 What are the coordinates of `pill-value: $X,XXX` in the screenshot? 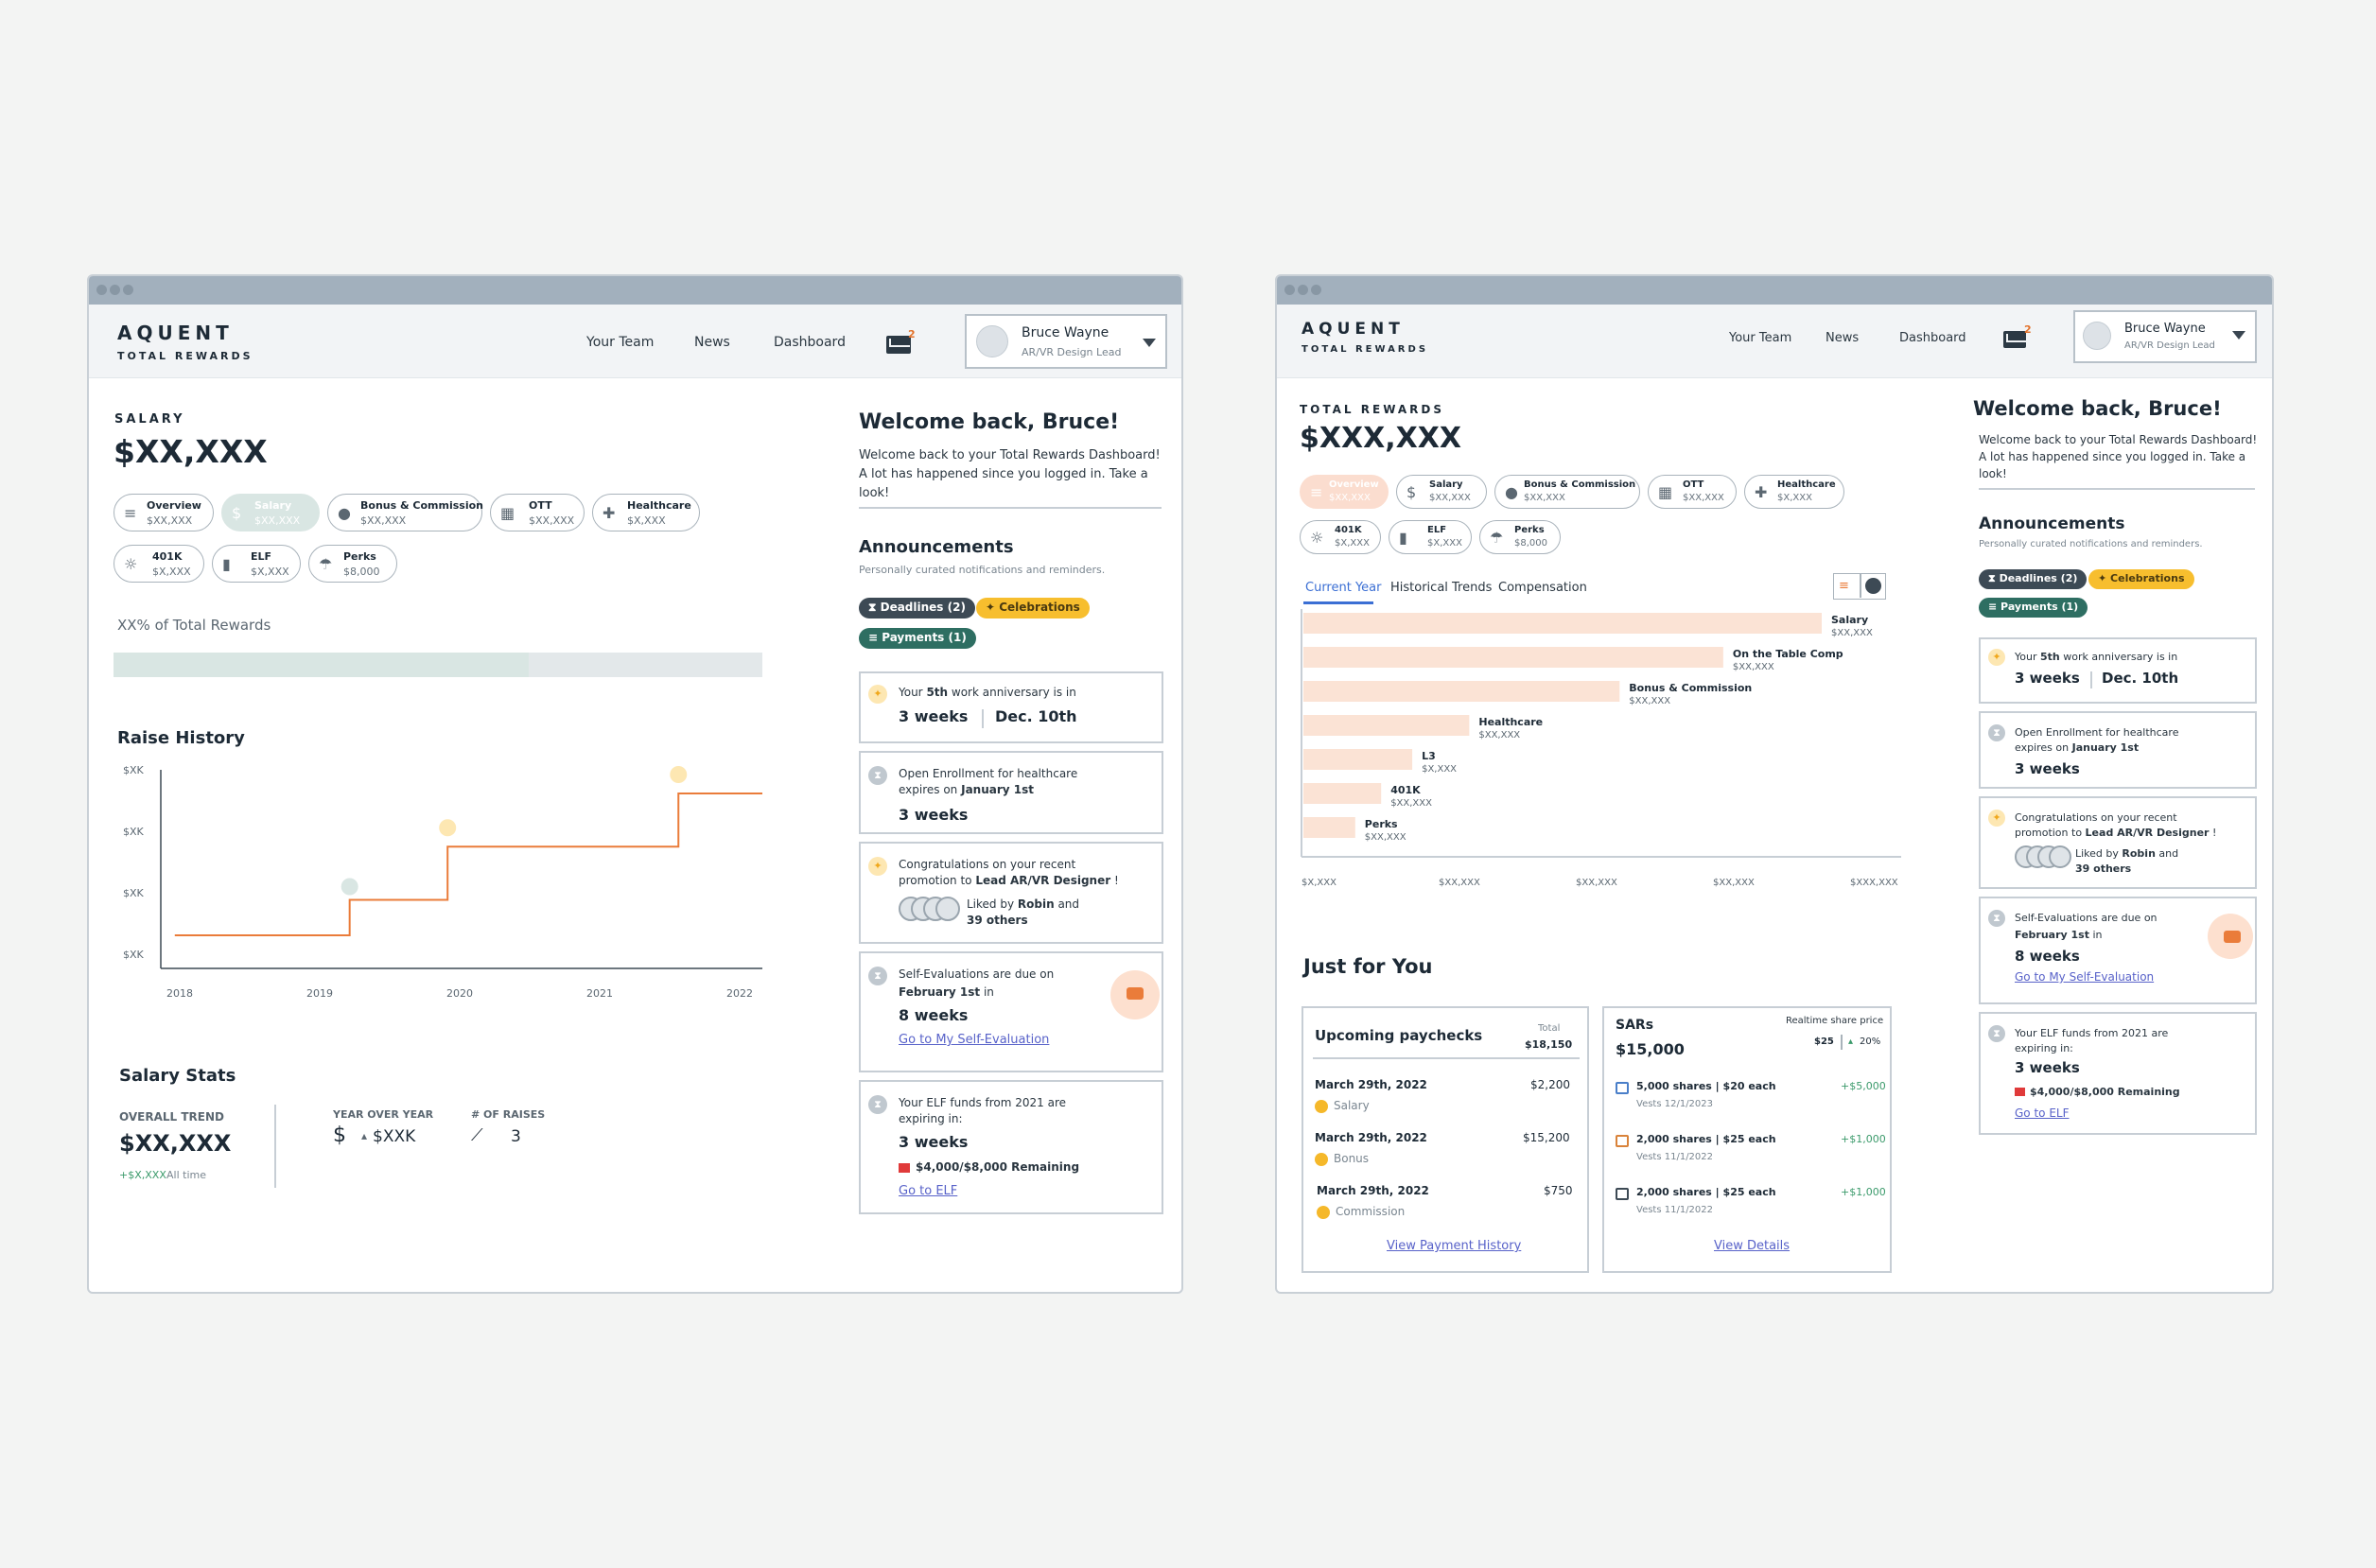 It's located at (171, 572).